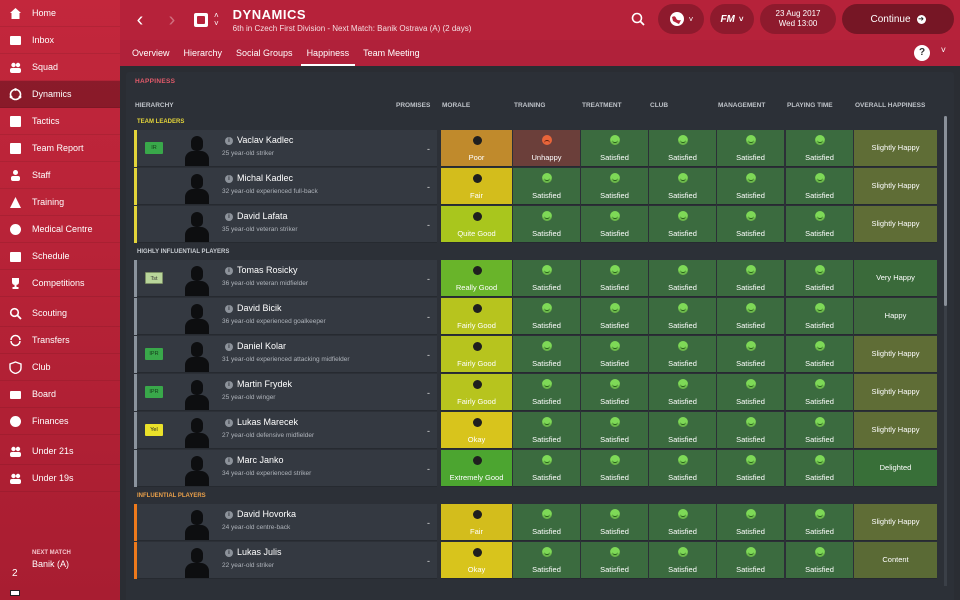 Image resolution: width=960 pixels, height=600 pixels. What do you see at coordinates (60, 94) in the screenshot?
I see `sidebar-item-dynamics: Dynamics` at bounding box center [60, 94].